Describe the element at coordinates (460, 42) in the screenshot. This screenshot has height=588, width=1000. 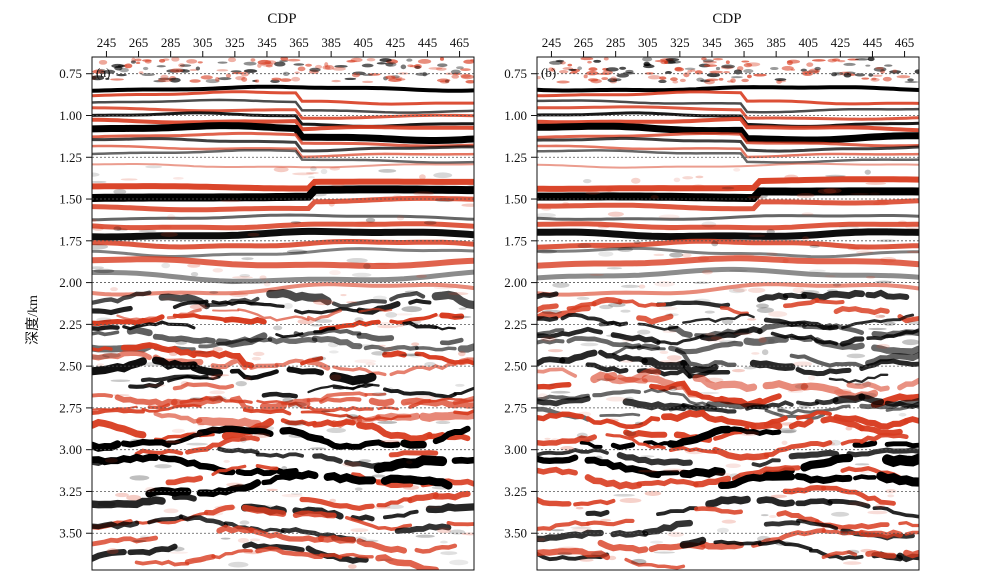
I see `x-tick-label-a-11: 465` at that location.